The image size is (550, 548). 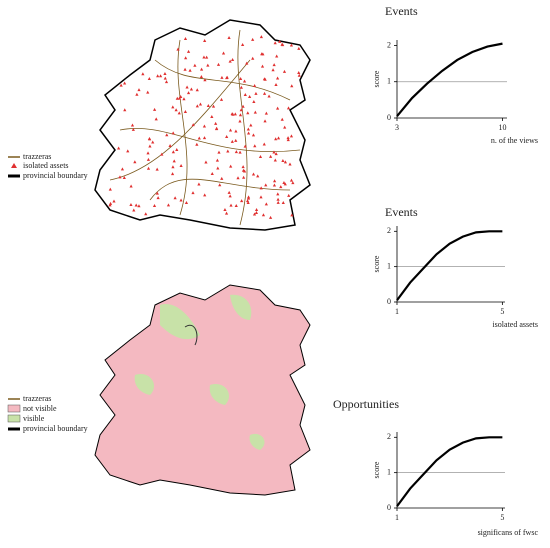 I want to click on x-axis-label: isolated assets, so click(x=515, y=324).